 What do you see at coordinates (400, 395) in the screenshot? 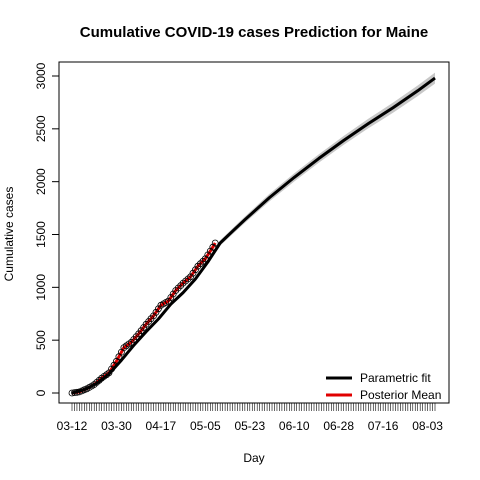
I see `legend-label: Posterior Mean` at bounding box center [400, 395].